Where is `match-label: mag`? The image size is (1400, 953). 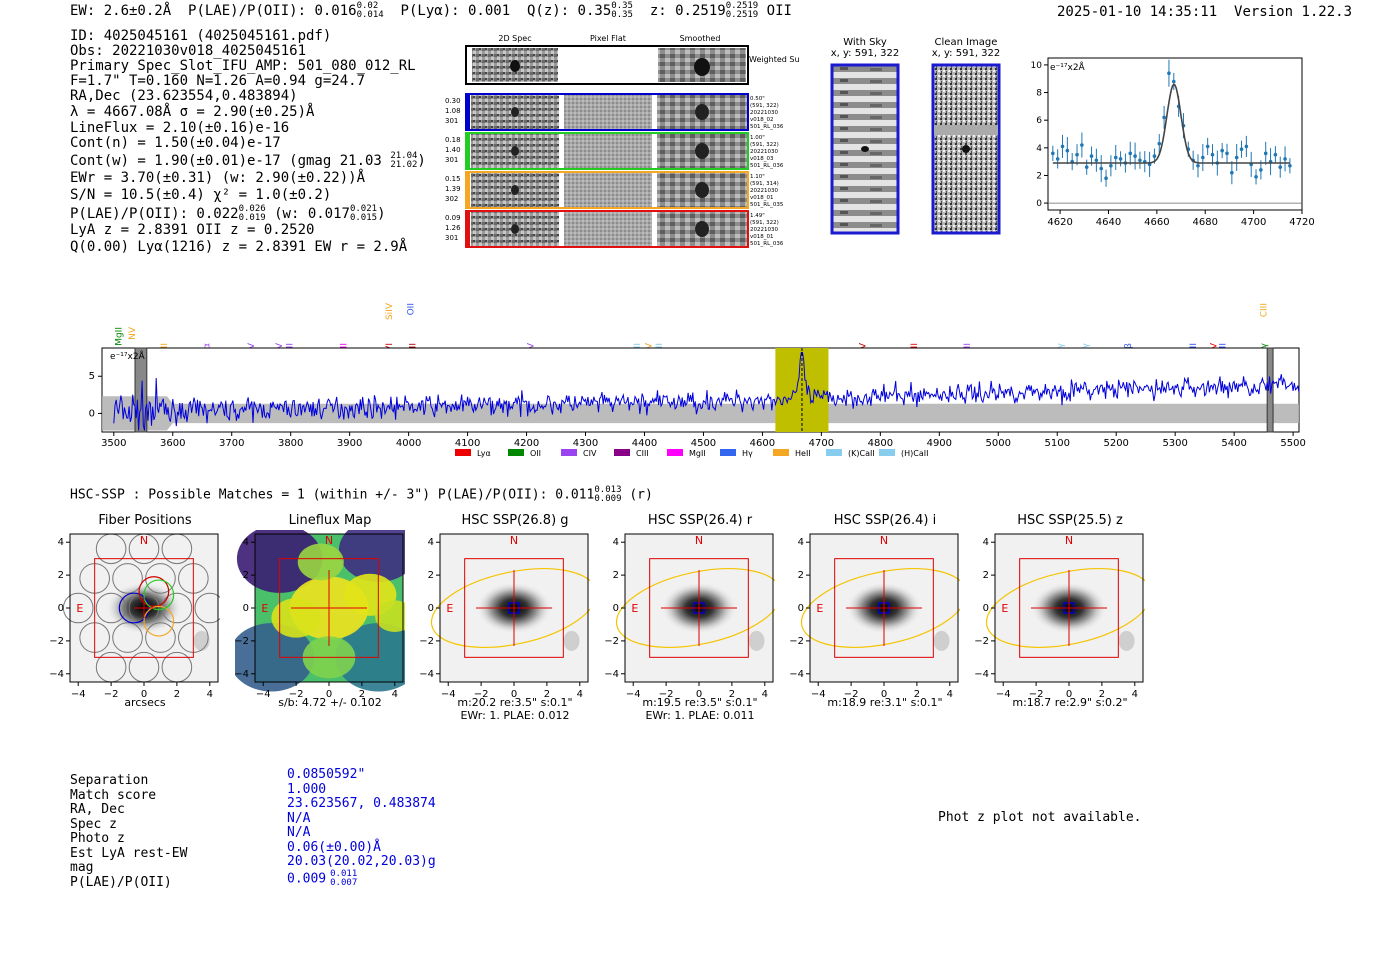
match-label: mag is located at coordinates (82, 867).